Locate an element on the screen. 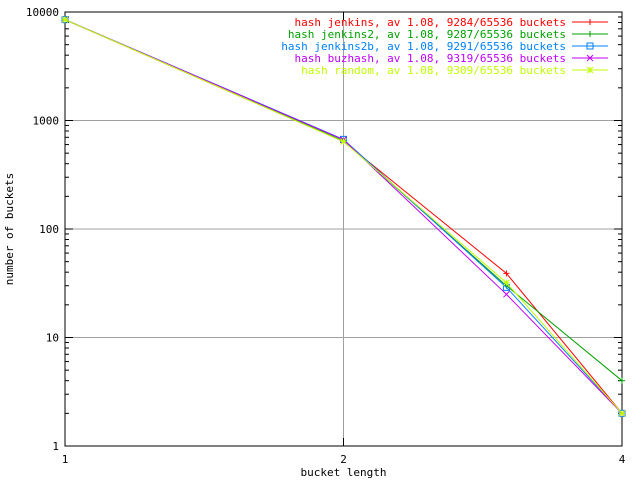 This screenshot has width=640, height=480. x-tick-label: 1 is located at coordinates (65, 459).